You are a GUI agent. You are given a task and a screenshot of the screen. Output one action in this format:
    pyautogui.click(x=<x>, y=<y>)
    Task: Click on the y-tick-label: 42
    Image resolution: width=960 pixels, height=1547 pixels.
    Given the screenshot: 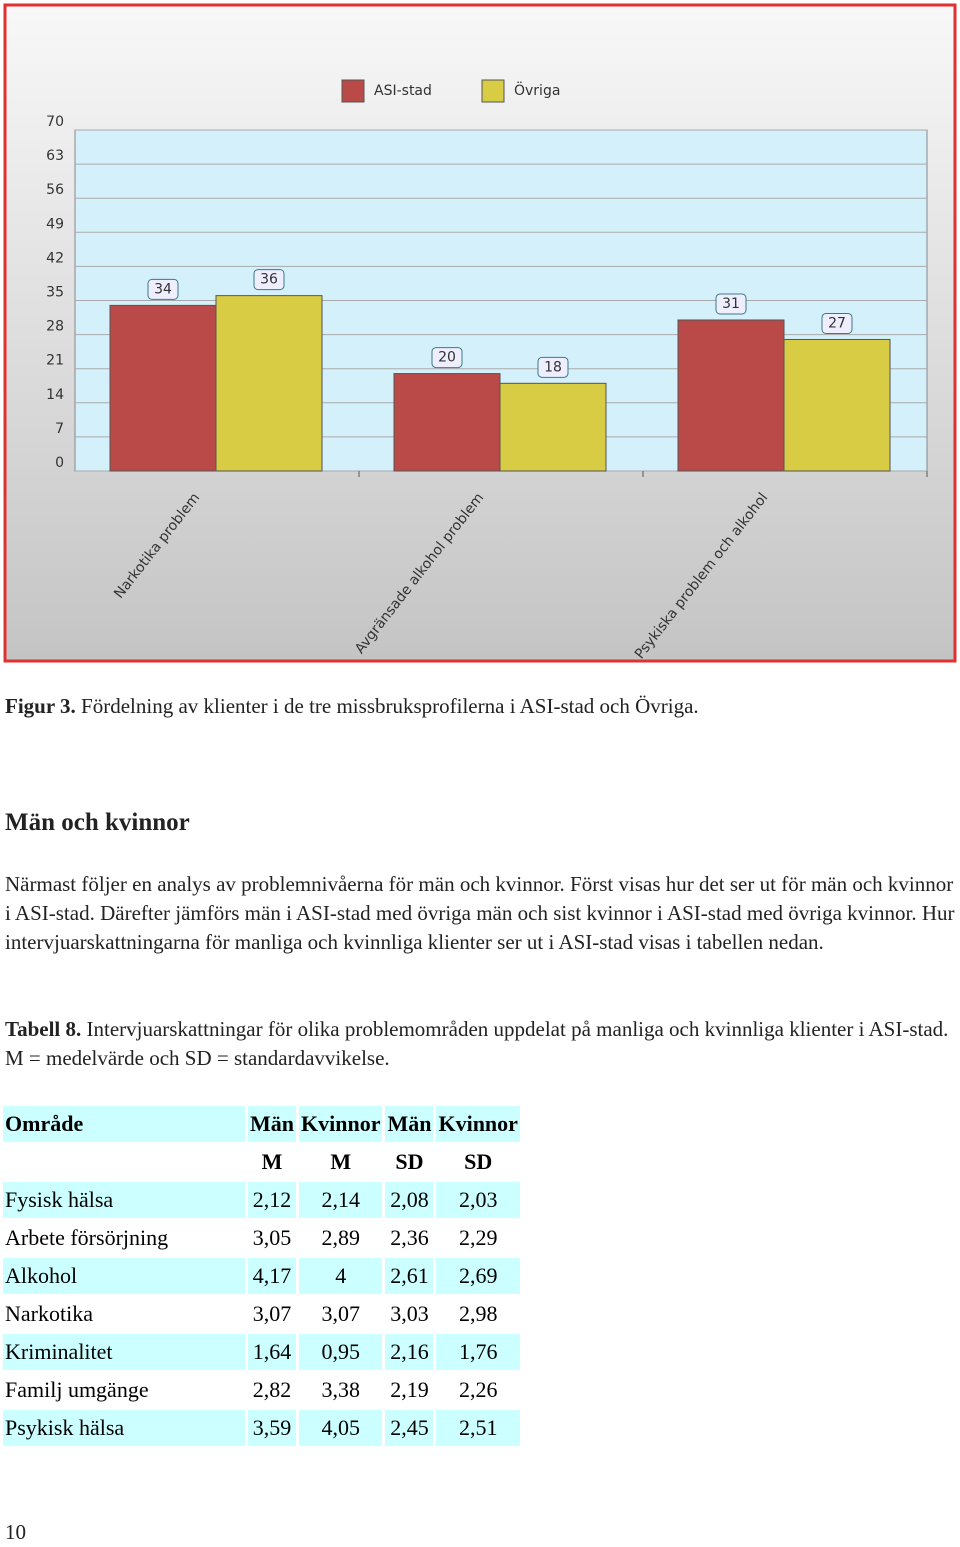 What is the action you would take?
    pyautogui.click(x=55, y=258)
    